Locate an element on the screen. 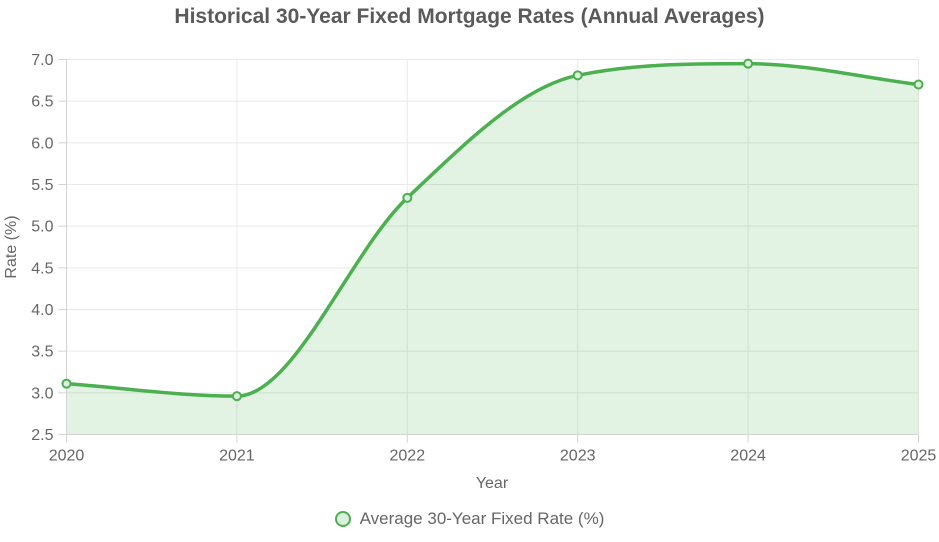 The width and height of the screenshot is (939, 542). y-tick-label: 5.0 is located at coordinates (42, 227).